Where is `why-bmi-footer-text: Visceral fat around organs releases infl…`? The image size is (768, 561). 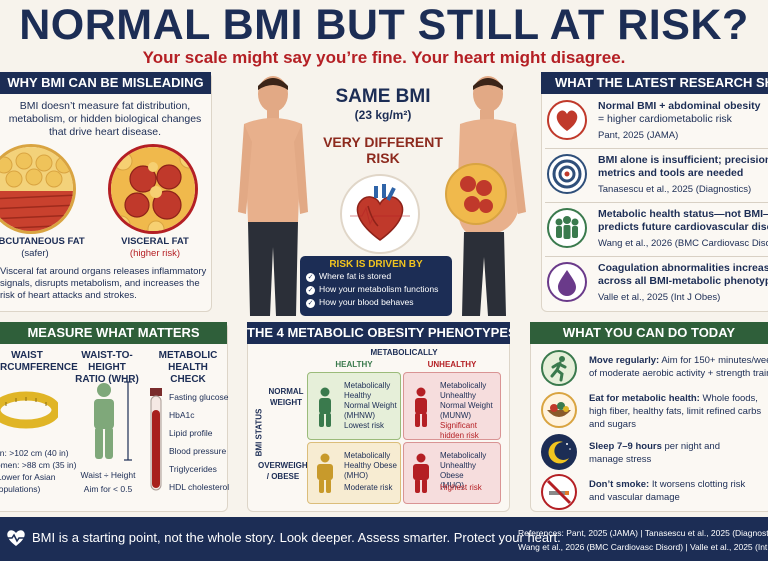 why-bmi-footer-text: Visceral fat around organs releases infl… is located at coordinates (103, 283).